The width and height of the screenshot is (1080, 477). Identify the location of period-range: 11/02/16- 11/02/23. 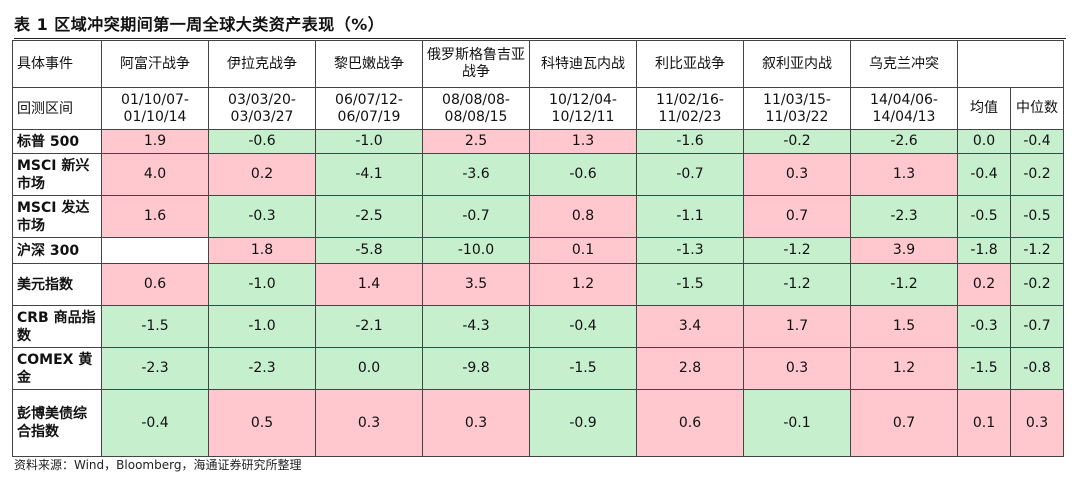
(690, 108).